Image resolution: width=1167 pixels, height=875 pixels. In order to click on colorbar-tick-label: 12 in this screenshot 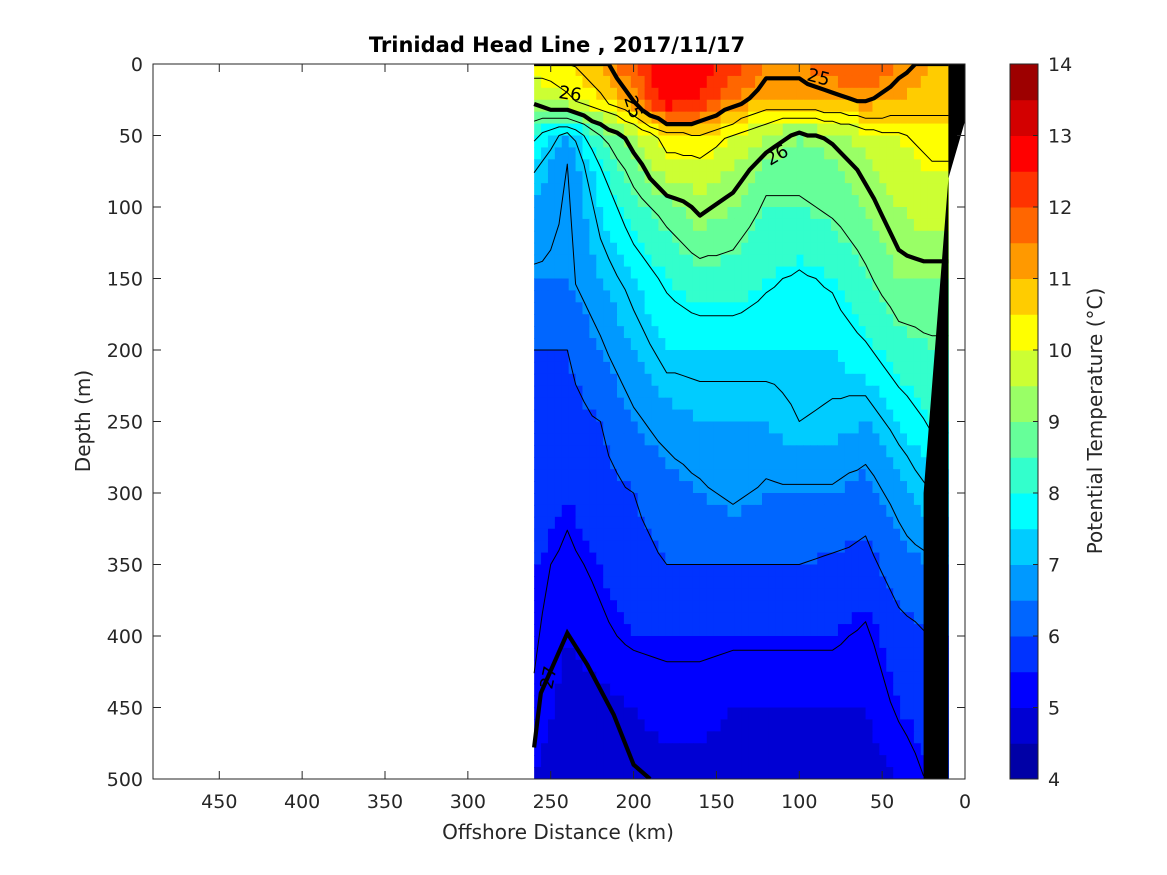, I will do `click(1060, 208)`.